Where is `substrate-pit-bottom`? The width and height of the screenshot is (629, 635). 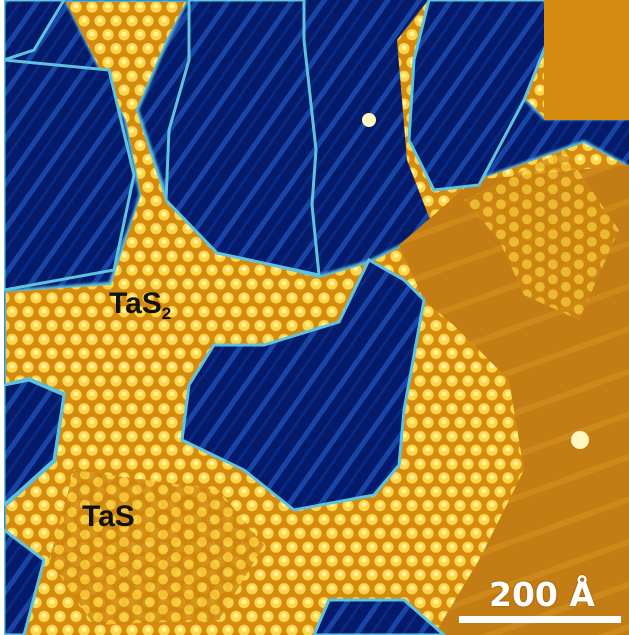
substrate-pit-bottom is located at coordinates (379, 616).